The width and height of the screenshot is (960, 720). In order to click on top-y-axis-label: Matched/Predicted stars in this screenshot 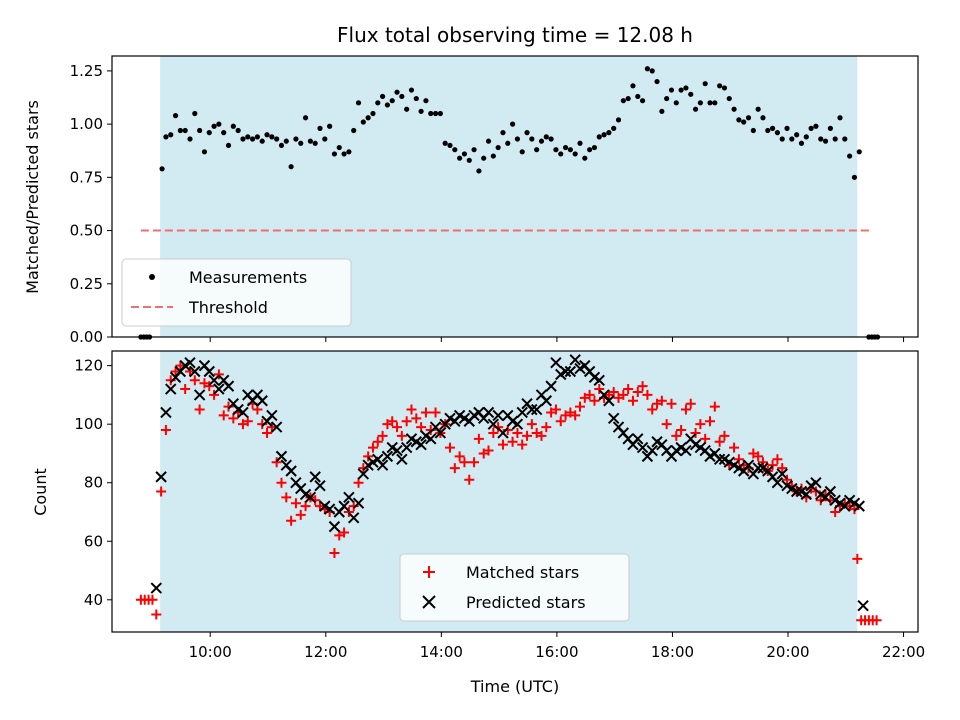, I will do `click(32, 197)`.